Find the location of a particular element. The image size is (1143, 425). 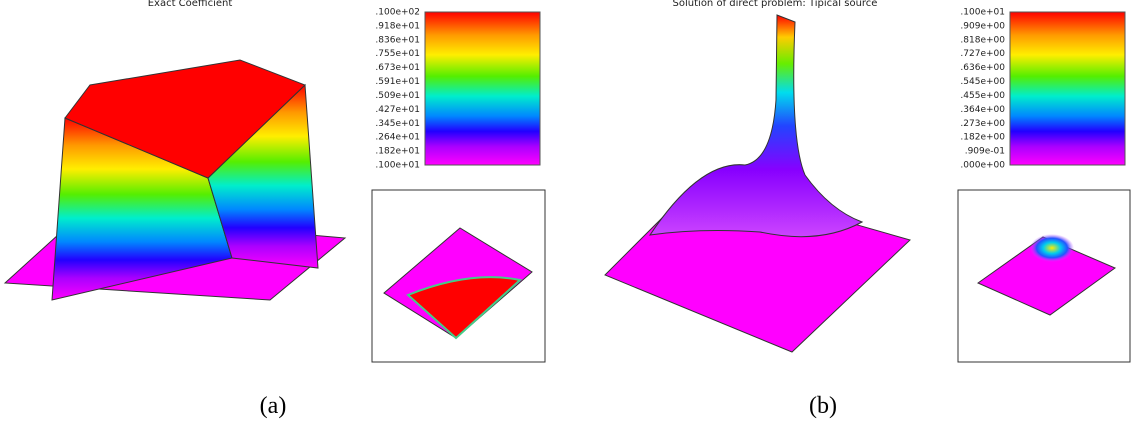

colorbar-label: .100e+02 is located at coordinates (397, 13).